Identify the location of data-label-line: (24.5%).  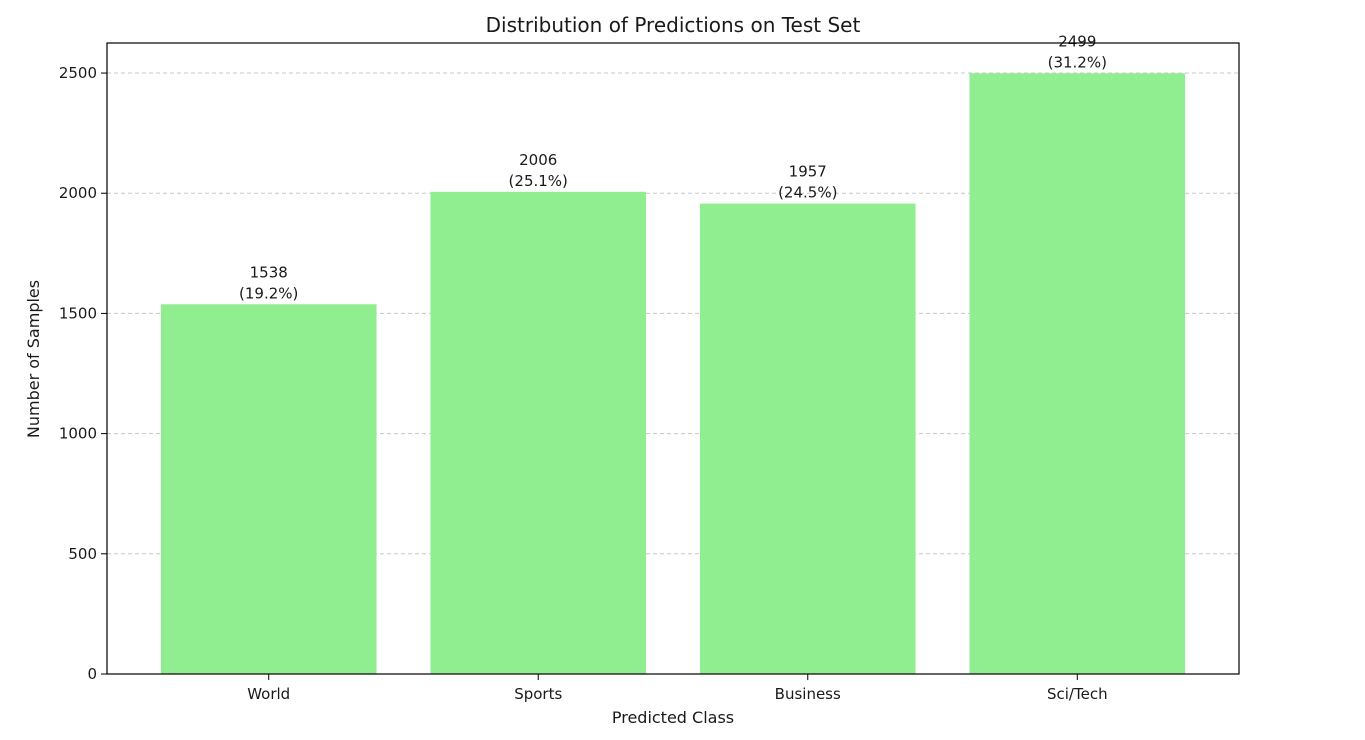
(807, 193).